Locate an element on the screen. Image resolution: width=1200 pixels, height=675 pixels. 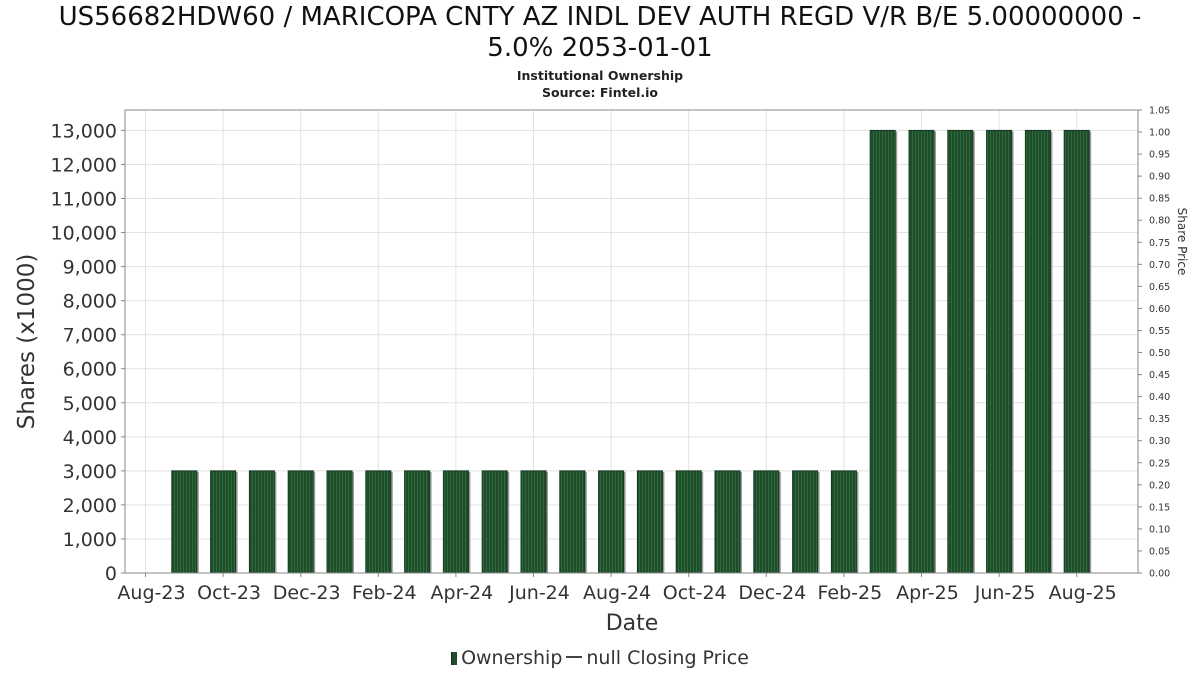
y-tick-label: 5,000 is located at coordinates (90, 404).